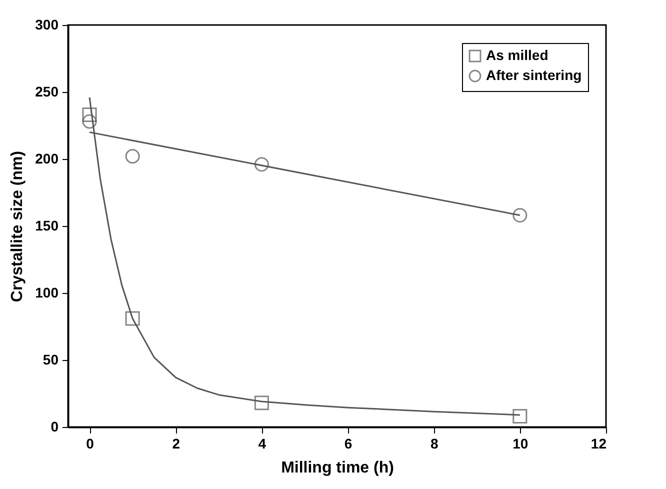 The height and width of the screenshot is (489, 666). Describe the element at coordinates (337, 468) in the screenshot. I see `x-axis-title: Milling time (h)` at that location.